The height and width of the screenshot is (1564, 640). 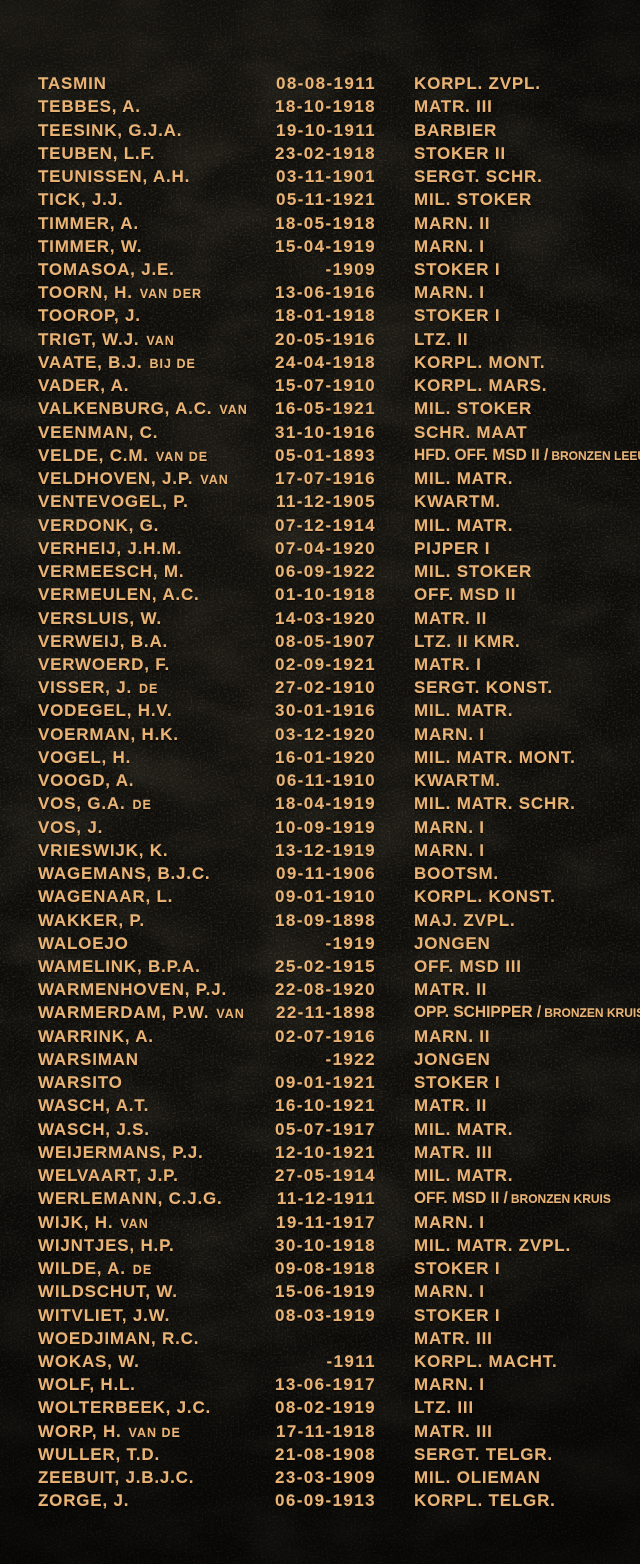 What do you see at coordinates (350, 943) in the screenshot?
I see `entry-date: -1919` at bounding box center [350, 943].